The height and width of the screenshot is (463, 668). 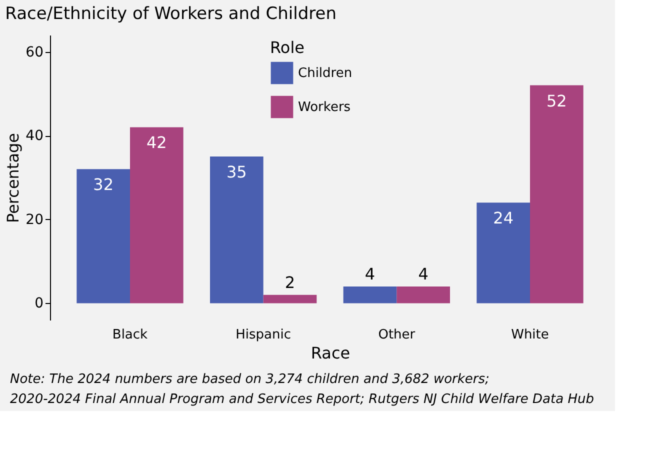 I want to click on chart-title: Race/Ethnicity of Workers and Children, so click(x=171, y=14).